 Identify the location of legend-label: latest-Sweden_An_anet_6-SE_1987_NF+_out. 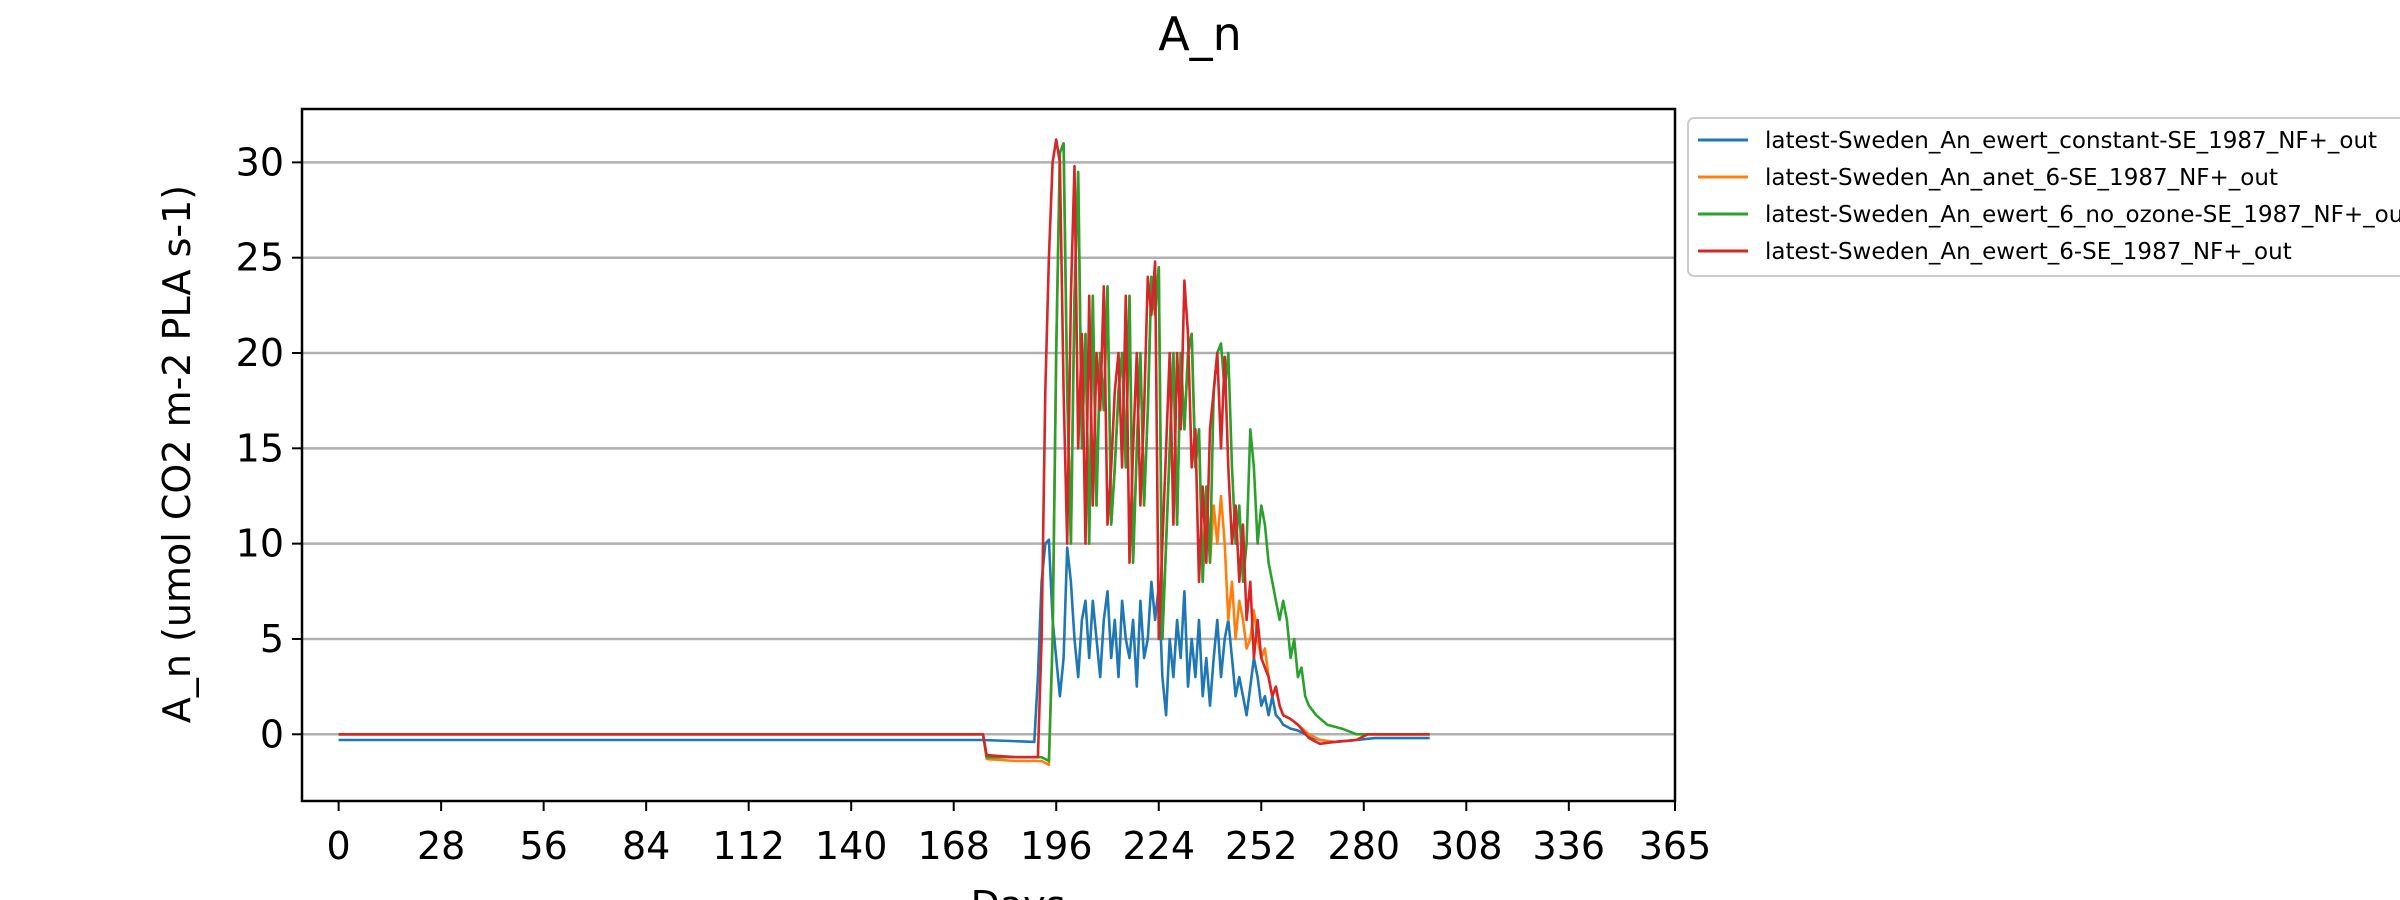
(2021, 178).